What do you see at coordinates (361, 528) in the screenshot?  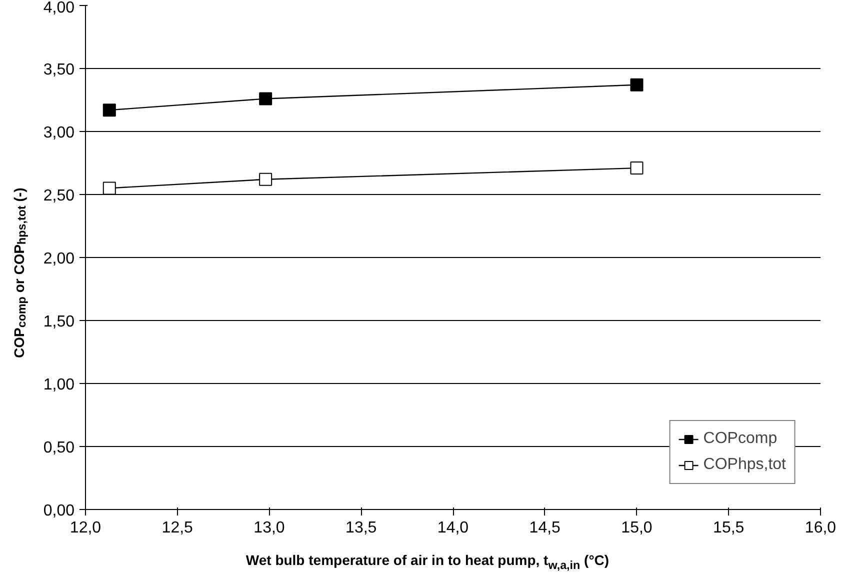 I see `x-tick-label: 13,5` at bounding box center [361, 528].